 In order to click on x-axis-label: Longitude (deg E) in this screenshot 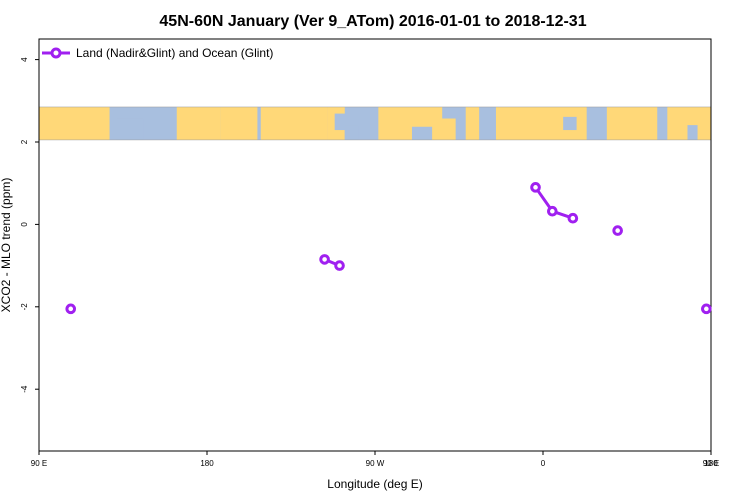, I will do `click(374, 484)`.